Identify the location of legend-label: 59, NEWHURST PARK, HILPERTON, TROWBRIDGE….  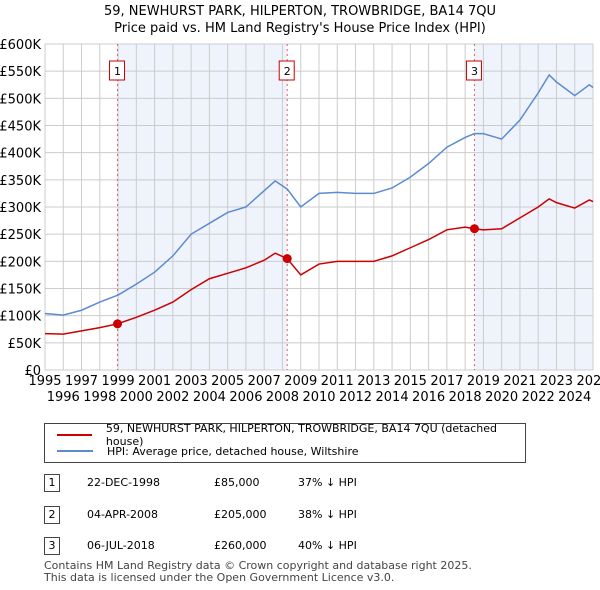
(301, 435).